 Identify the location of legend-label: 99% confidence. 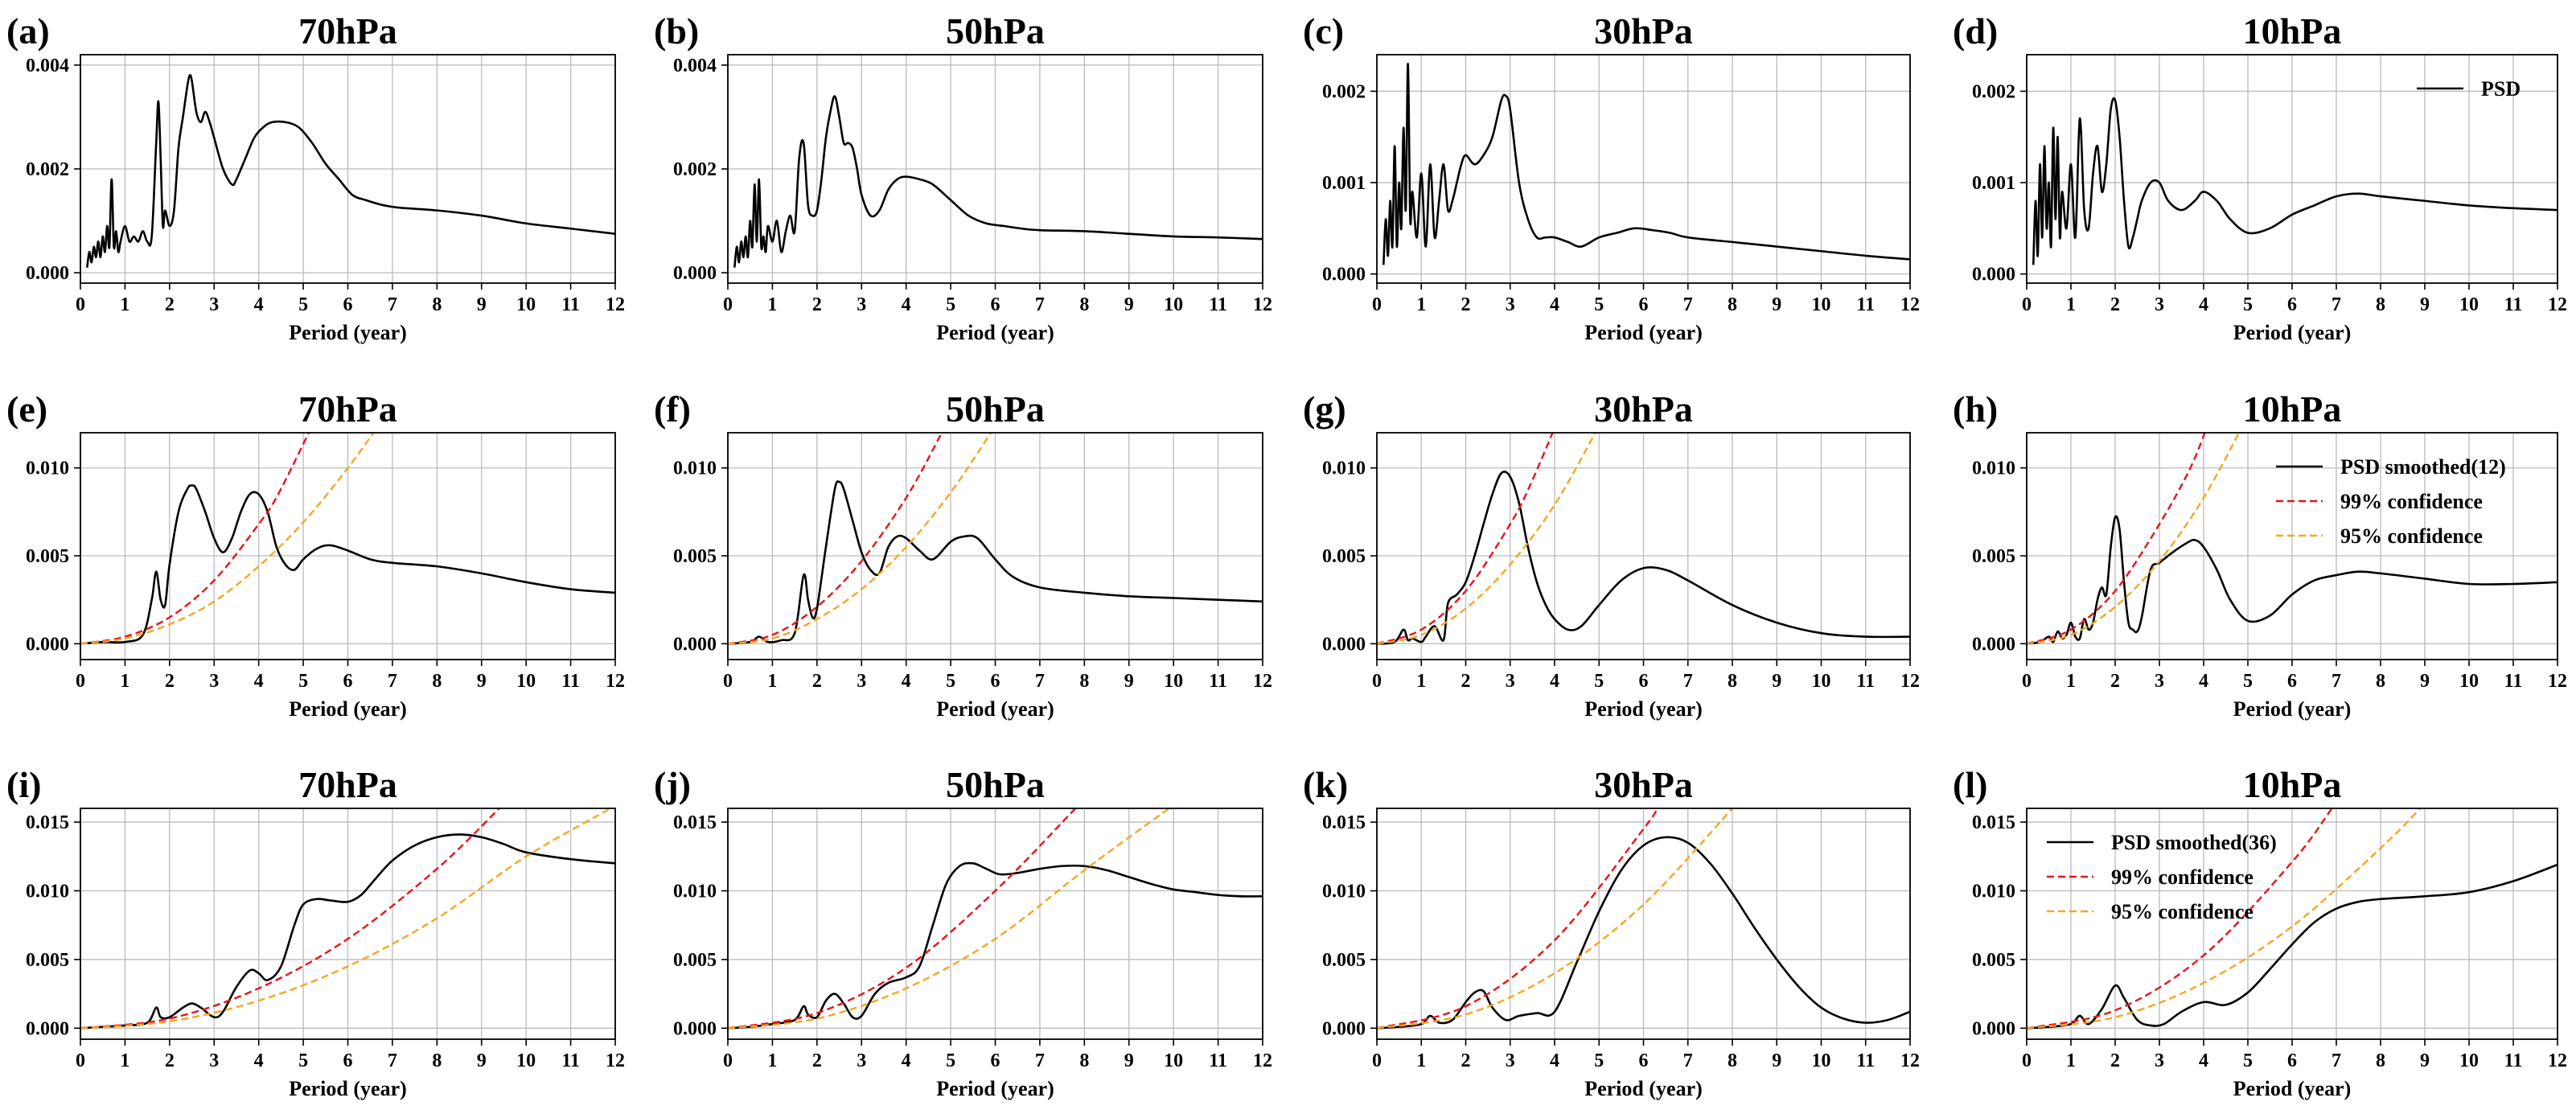
(2411, 502).